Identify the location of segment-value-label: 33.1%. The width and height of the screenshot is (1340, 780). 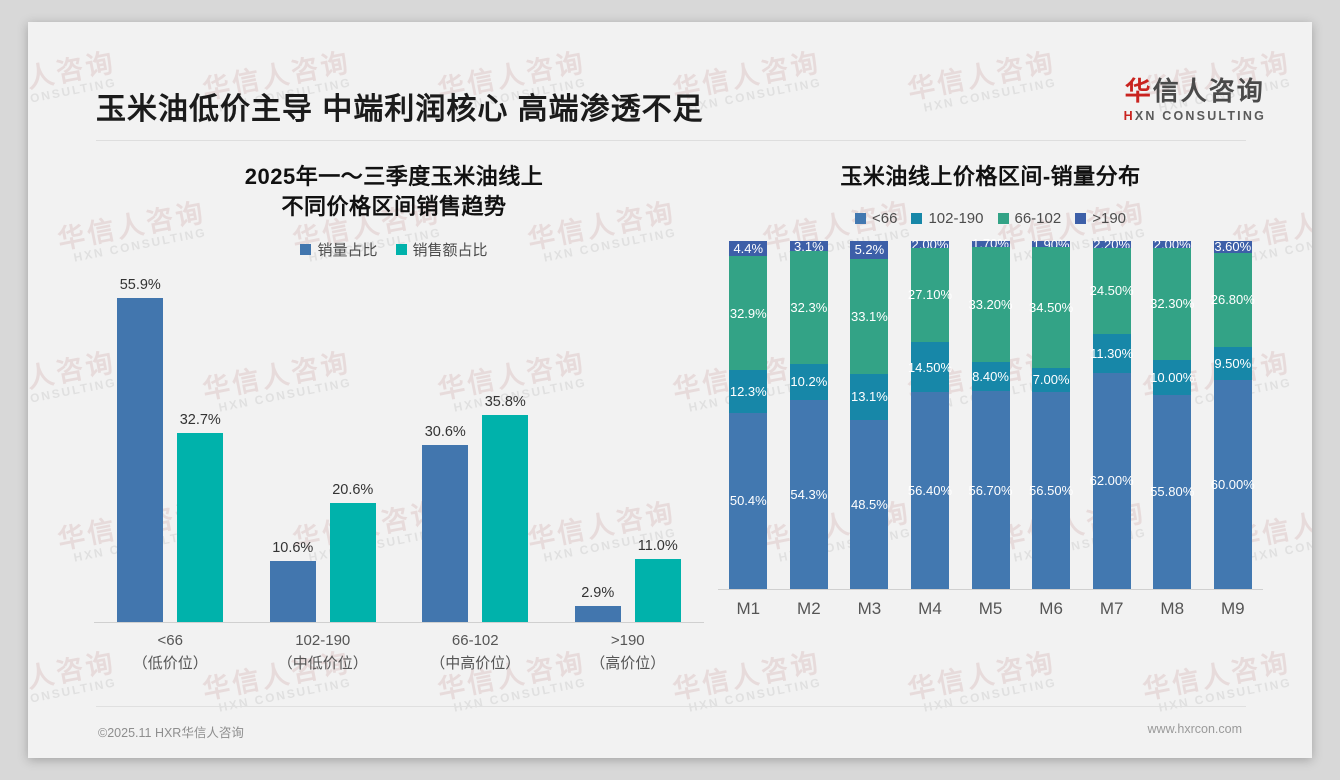
(869, 316).